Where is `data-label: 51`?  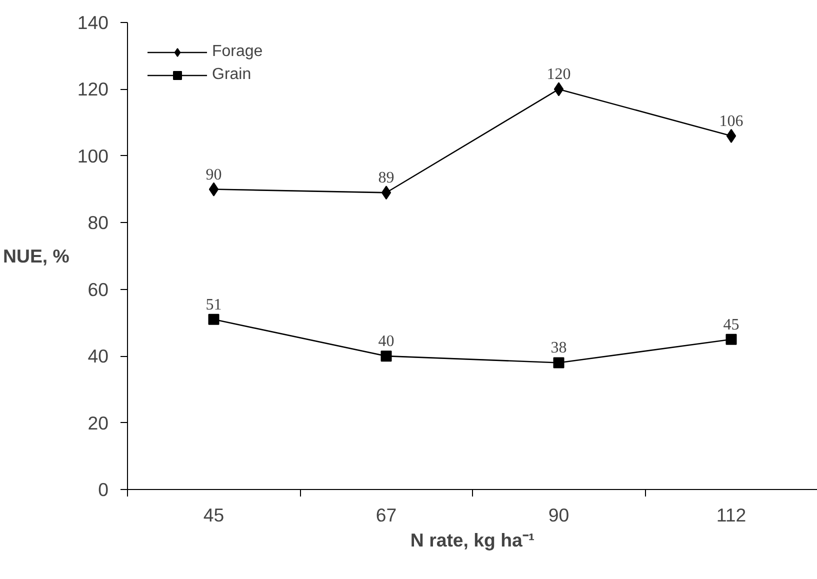
data-label: 51 is located at coordinates (214, 305).